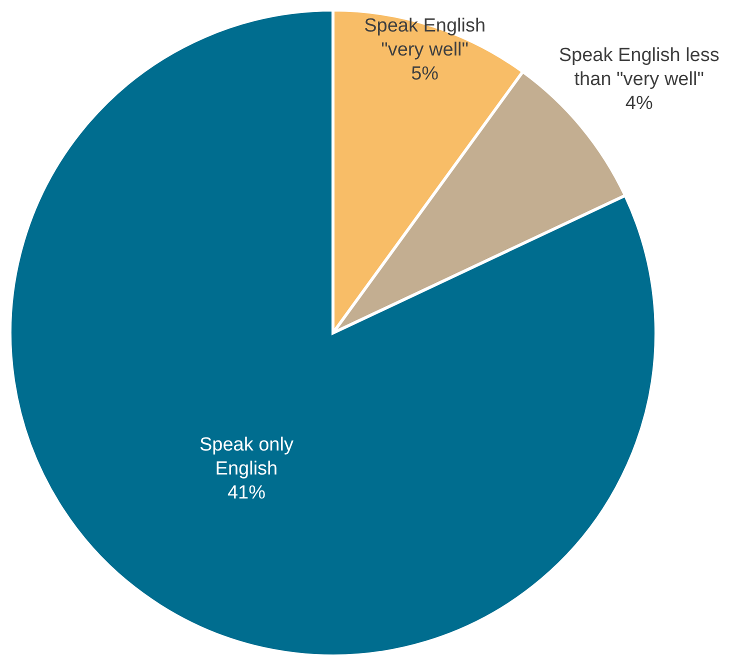  Describe the element at coordinates (246, 457) in the screenshot. I see `slice-label: Speak only English` at that location.